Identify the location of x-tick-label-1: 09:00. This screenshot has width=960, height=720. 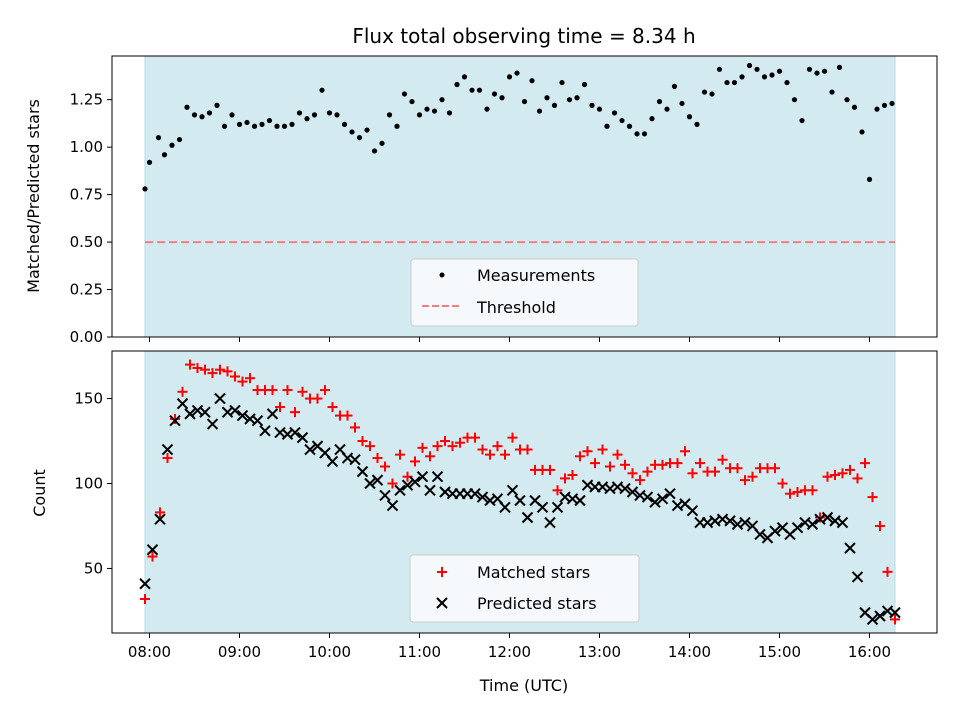
(239, 652).